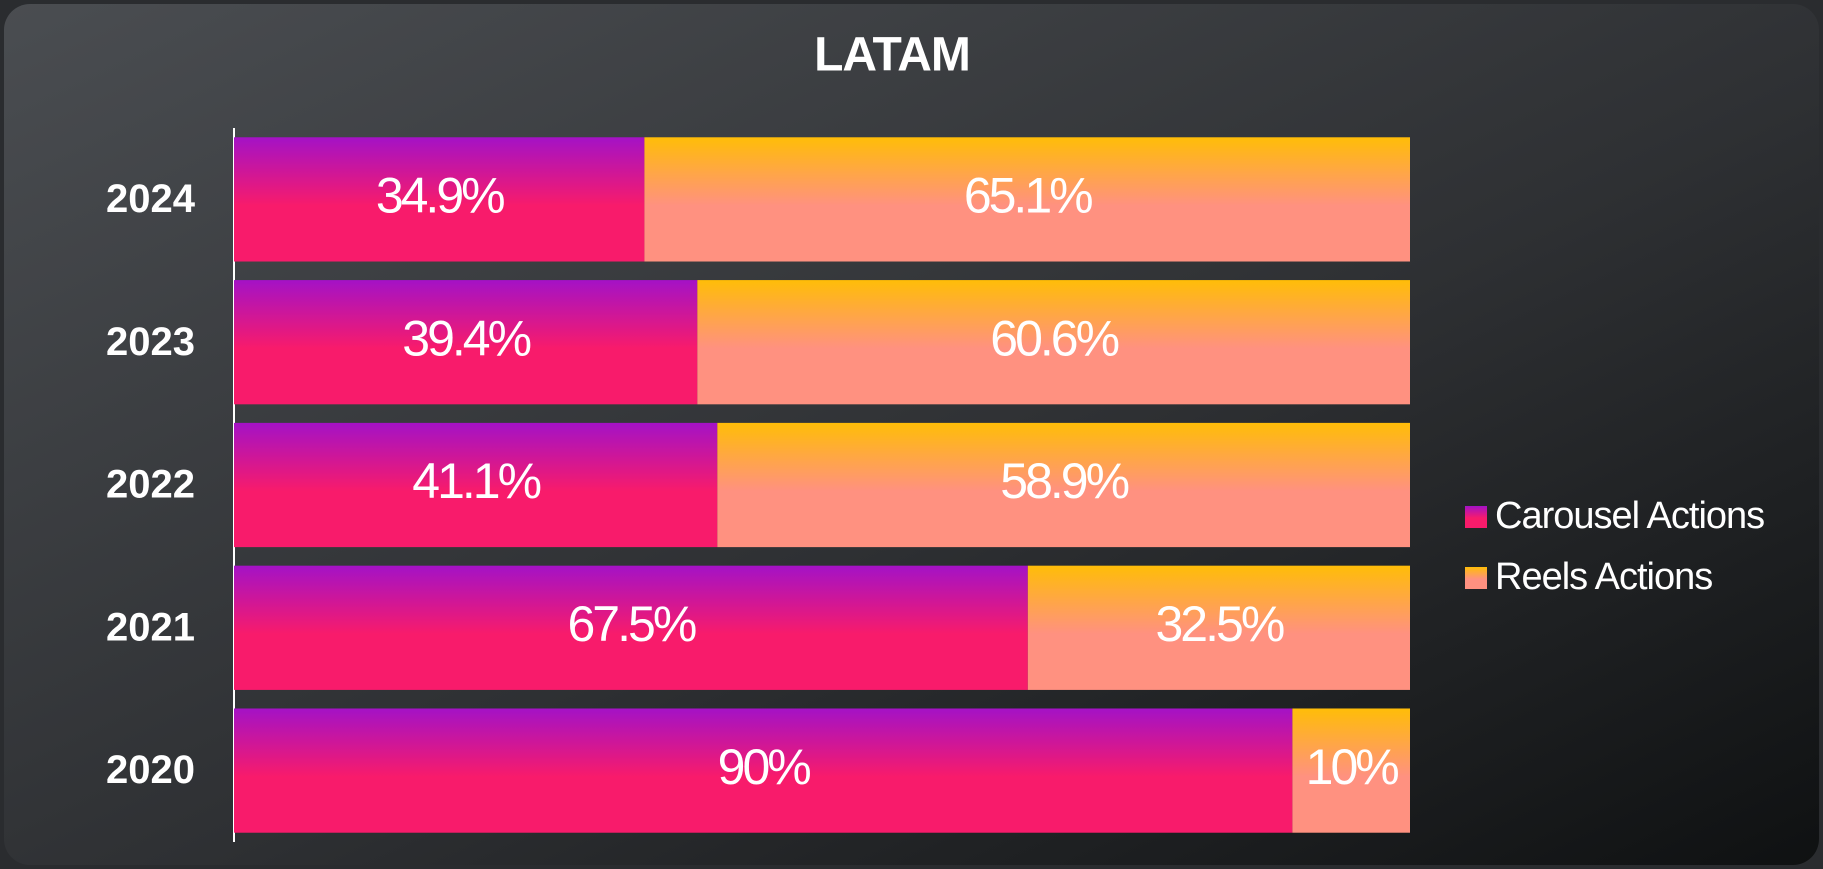 The width and height of the screenshot is (1823, 869). What do you see at coordinates (1028, 196) in the screenshot?
I see `data-label: 65.1%` at bounding box center [1028, 196].